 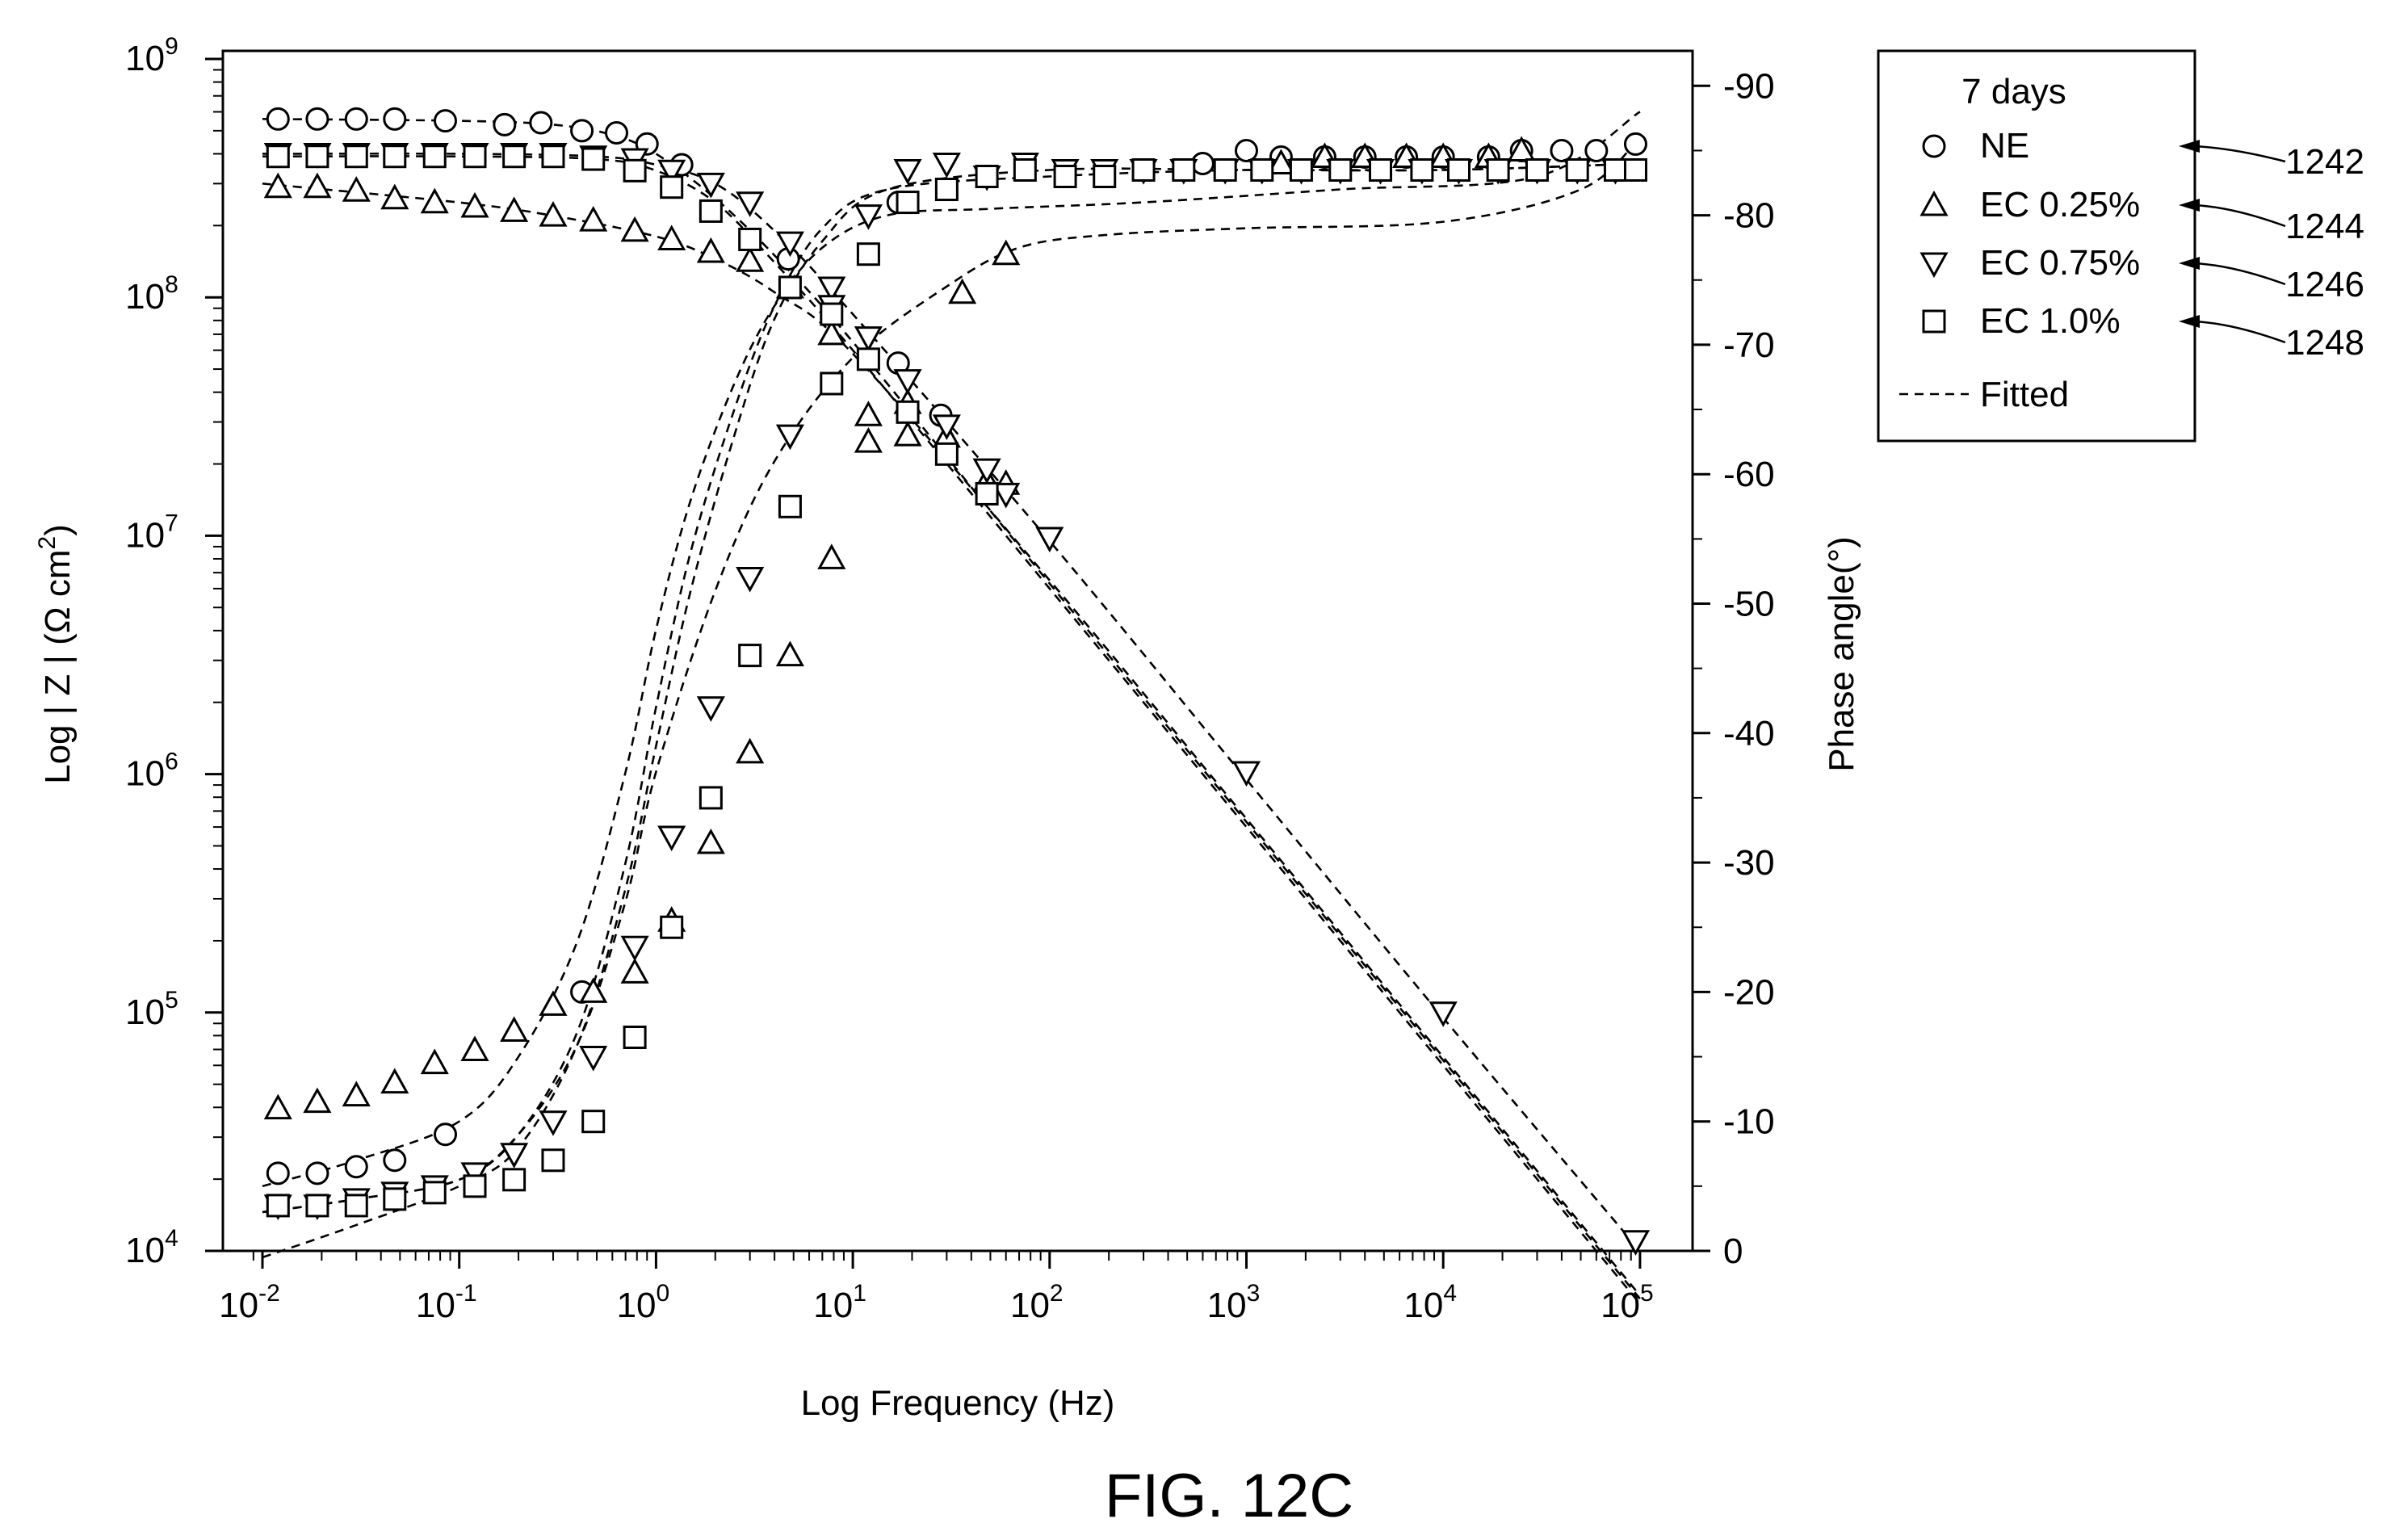 I want to click on reference-numeral: 1244, so click(x=2324, y=226).